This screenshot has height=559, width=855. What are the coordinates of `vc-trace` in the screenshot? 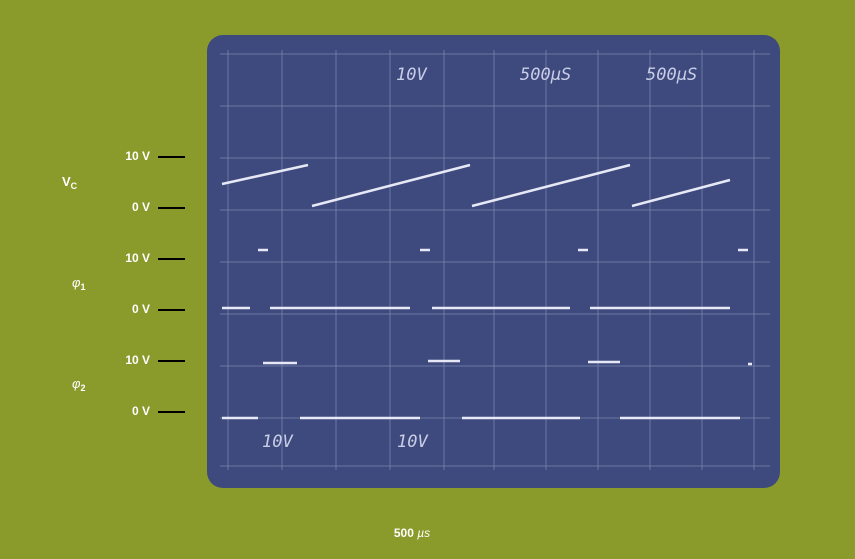 It's located at (476, 185).